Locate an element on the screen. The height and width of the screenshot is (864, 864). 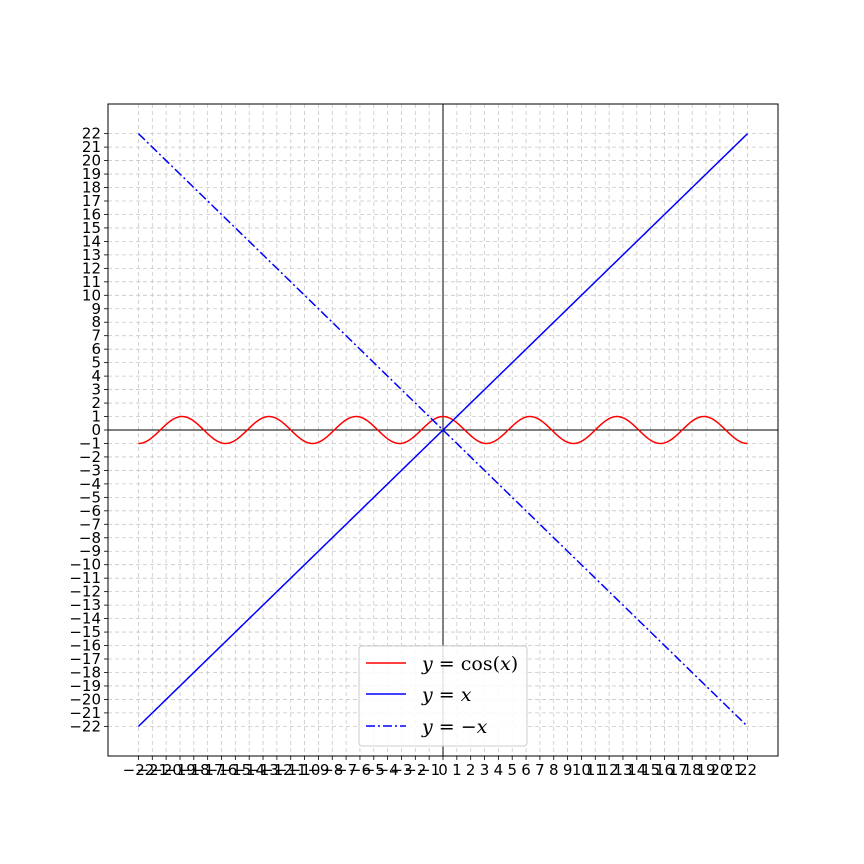
x-tick-label: −1 is located at coordinates (429, 770).